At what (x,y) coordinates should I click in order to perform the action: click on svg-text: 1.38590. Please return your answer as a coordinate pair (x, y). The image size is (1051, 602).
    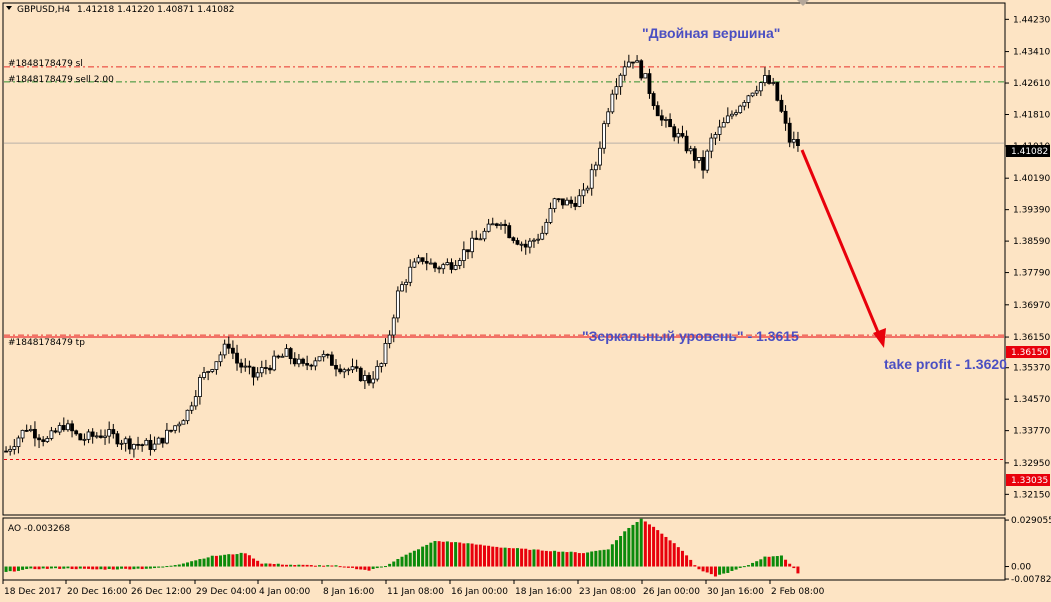
    Looking at the image, I should click on (1031, 242).